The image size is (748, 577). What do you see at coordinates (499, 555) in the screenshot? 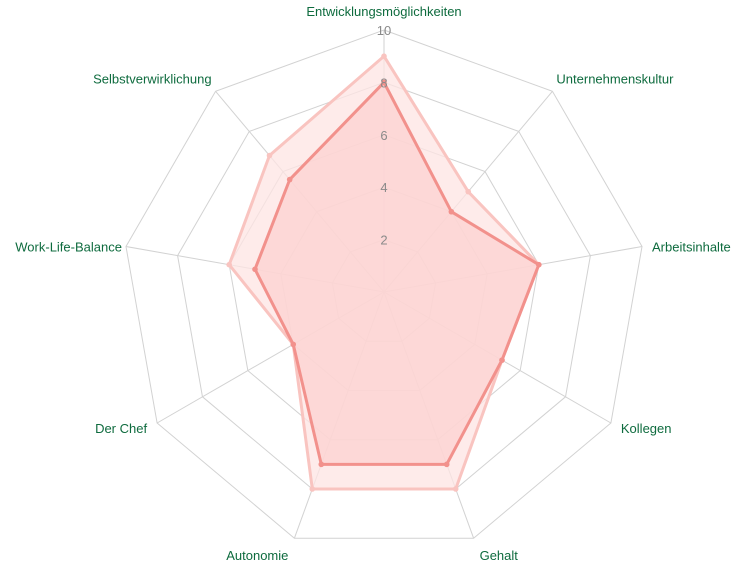
I see `axis-label: Gehalt` at bounding box center [499, 555].